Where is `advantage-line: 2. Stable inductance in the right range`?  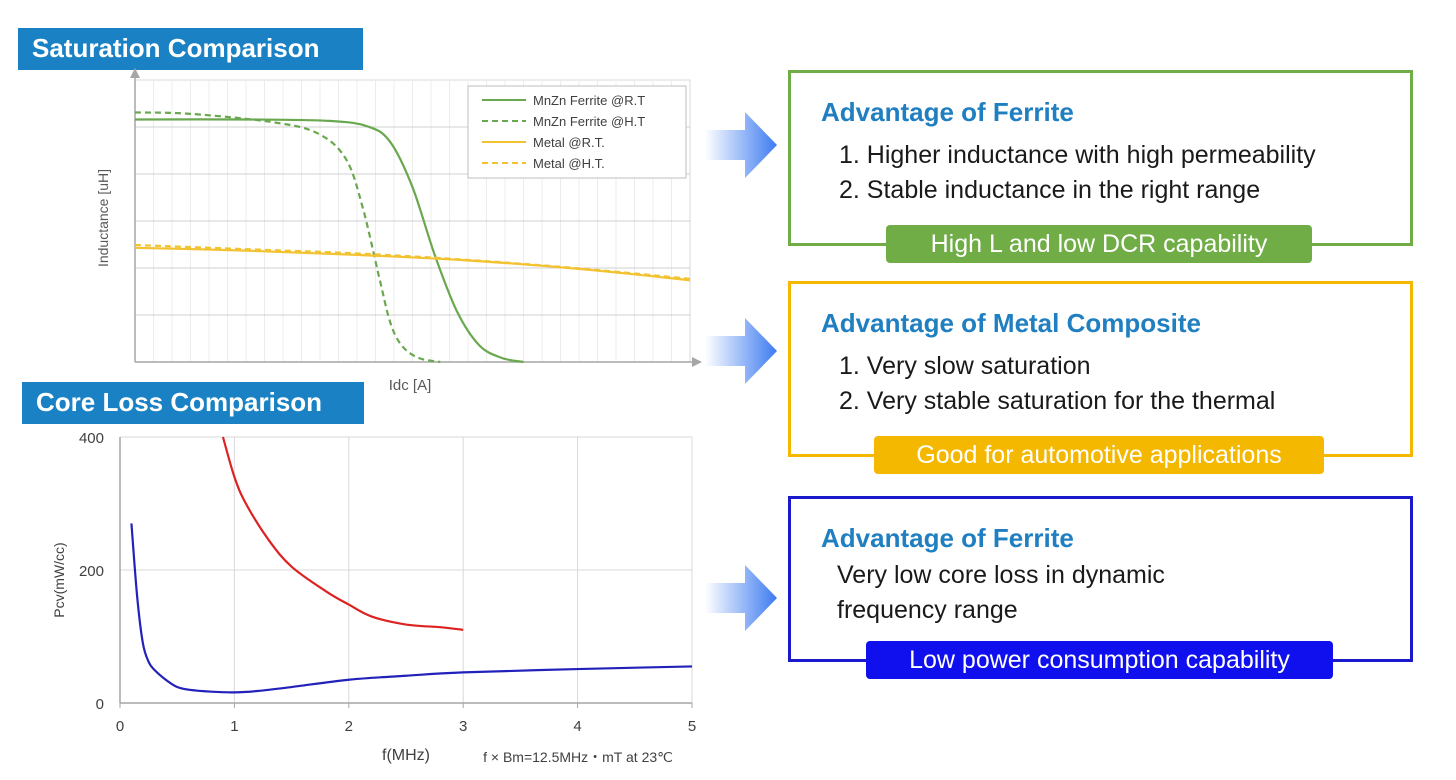
advantage-line: 2. Stable inductance in the right range is located at coordinates (1050, 190).